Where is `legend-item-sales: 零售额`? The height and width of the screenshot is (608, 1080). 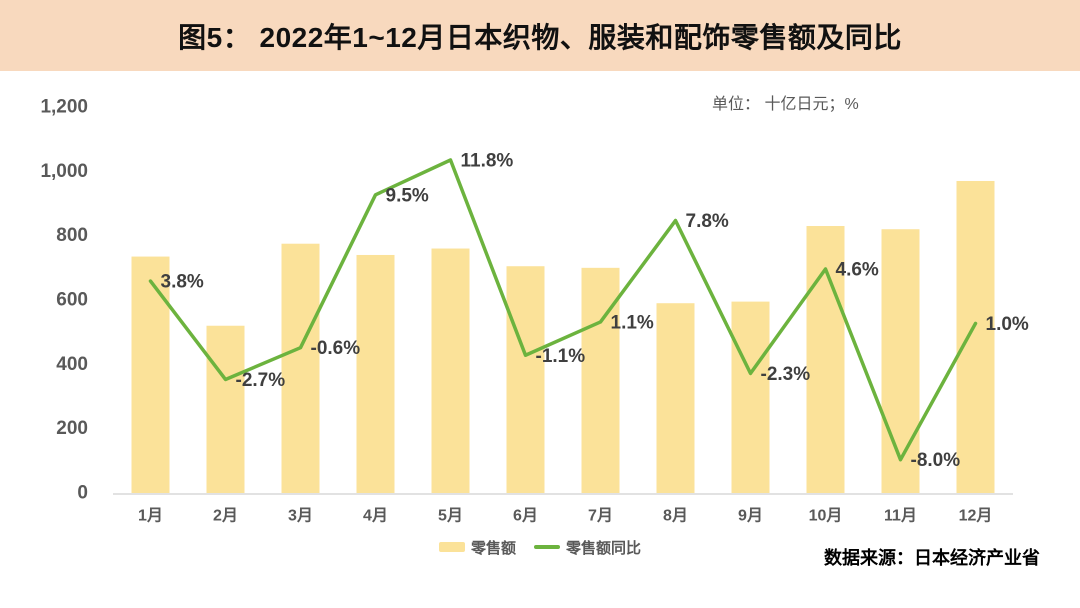
legend-item-sales: 零售额 is located at coordinates (477, 547).